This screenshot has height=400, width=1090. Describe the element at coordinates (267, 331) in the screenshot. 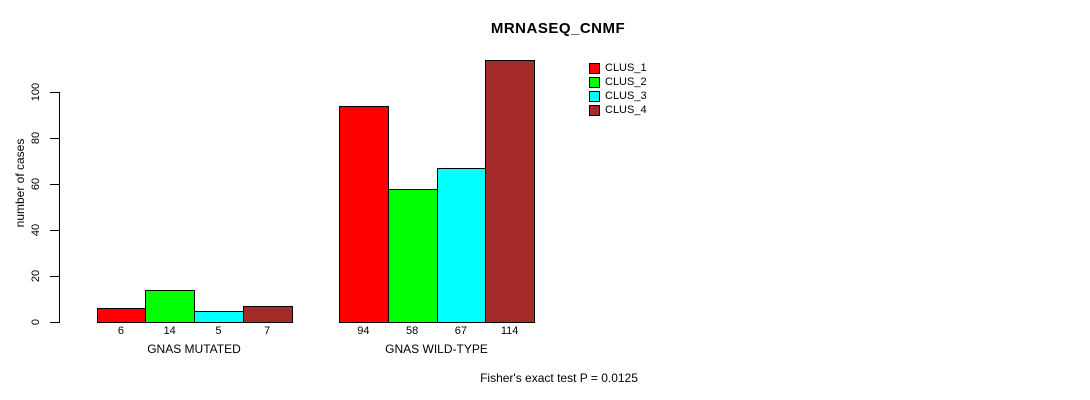

I see `bar-value-label: 7` at that location.